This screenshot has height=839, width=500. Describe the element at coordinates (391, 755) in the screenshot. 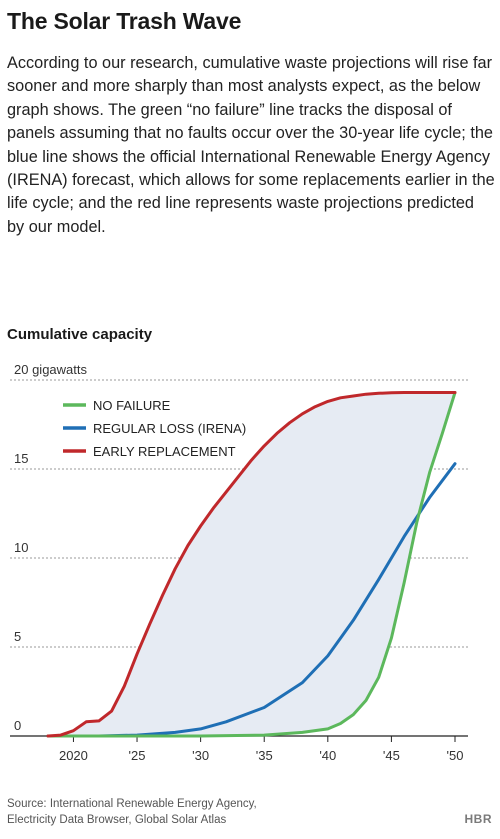

I see `x-tick-label-2045: '45` at that location.